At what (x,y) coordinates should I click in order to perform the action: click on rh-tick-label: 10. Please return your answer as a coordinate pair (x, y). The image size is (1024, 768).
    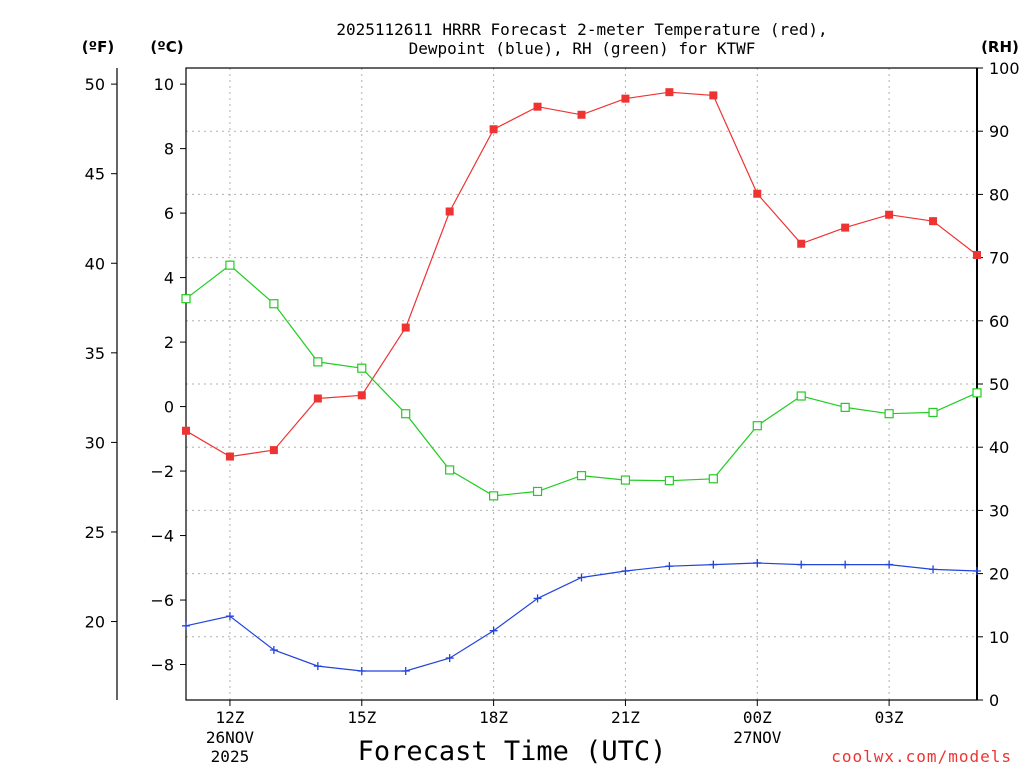
    Looking at the image, I should click on (999, 637).